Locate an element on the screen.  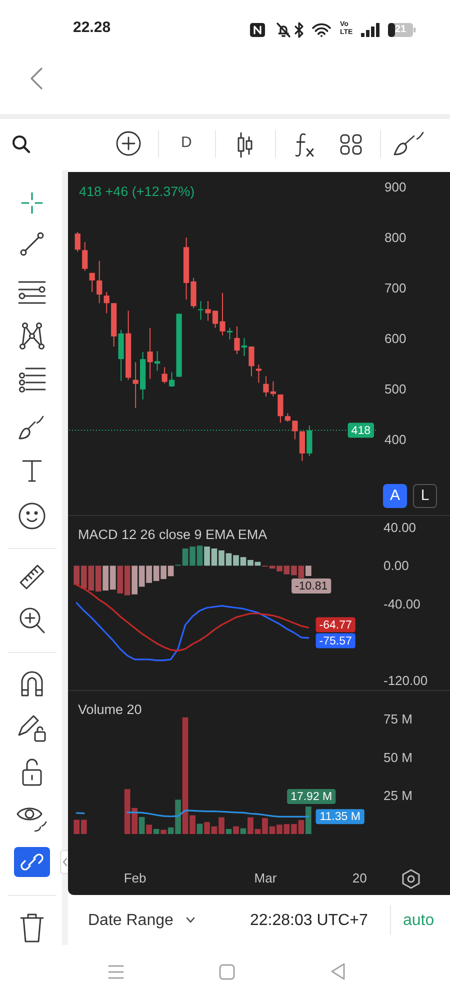
text: Date Range is located at coordinates (131, 920).